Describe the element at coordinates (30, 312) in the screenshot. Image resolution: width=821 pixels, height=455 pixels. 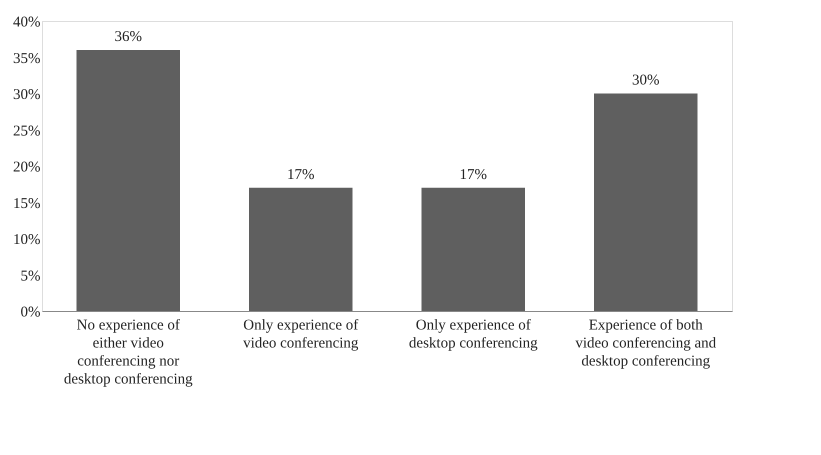
I see `y-tick-label: 0%` at that location.